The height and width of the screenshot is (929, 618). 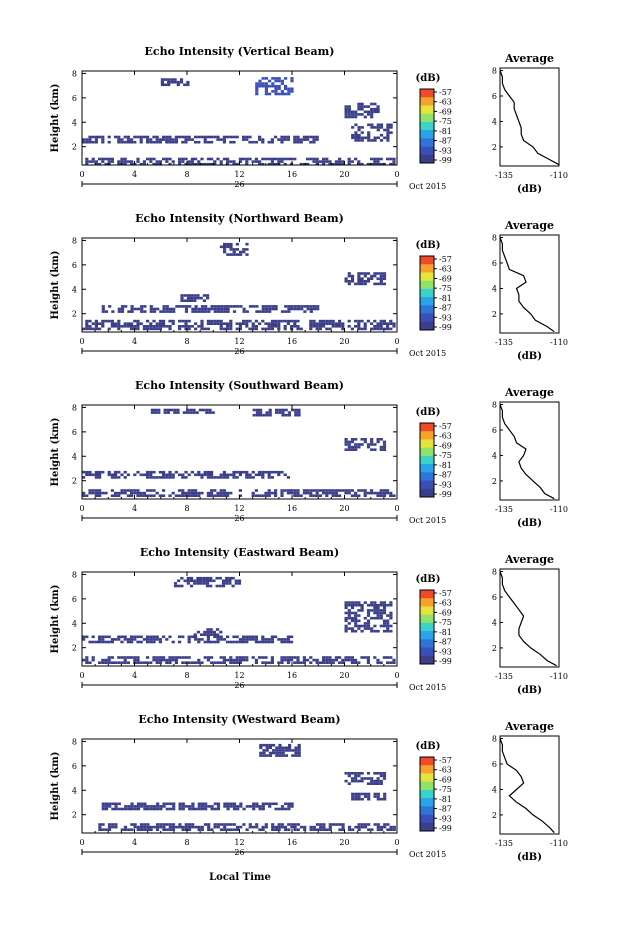 I want to click on colorbar-tick-label: -81, so click(x=445, y=632).